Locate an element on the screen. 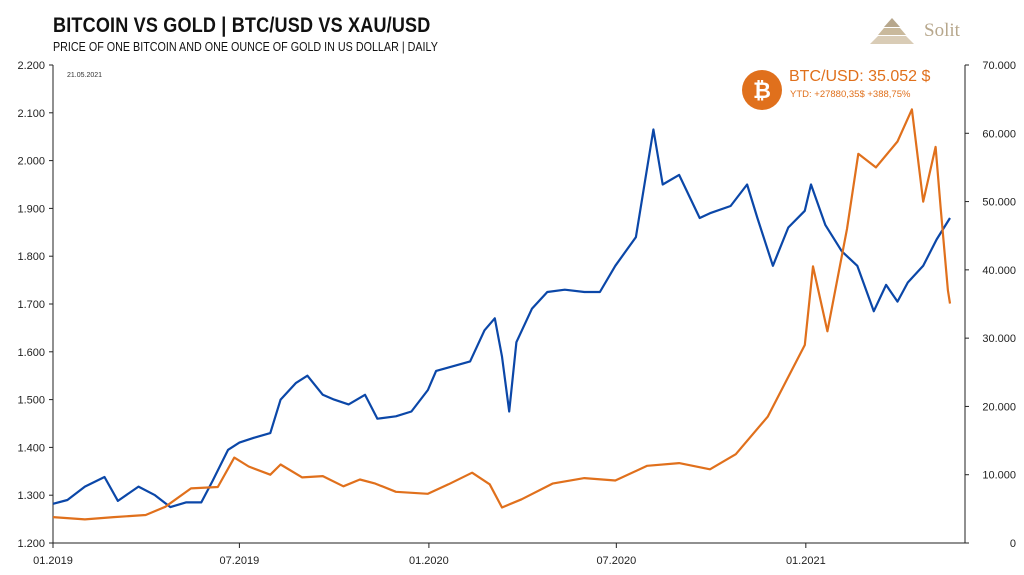  x-tick-label: 01.2019 is located at coordinates (53, 561).